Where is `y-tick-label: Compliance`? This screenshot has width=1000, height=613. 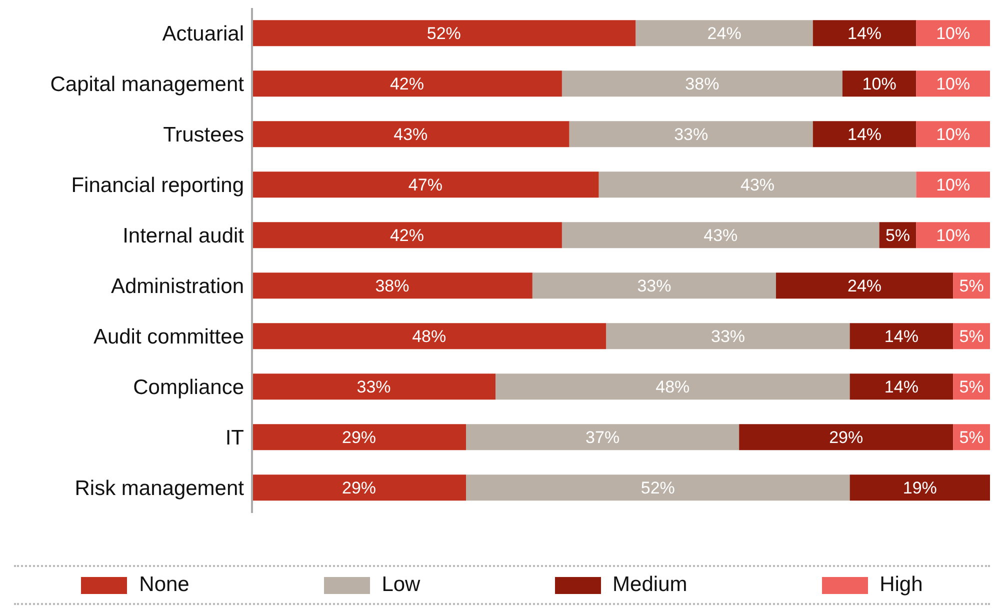 y-tick-label: Compliance is located at coordinates (188, 388).